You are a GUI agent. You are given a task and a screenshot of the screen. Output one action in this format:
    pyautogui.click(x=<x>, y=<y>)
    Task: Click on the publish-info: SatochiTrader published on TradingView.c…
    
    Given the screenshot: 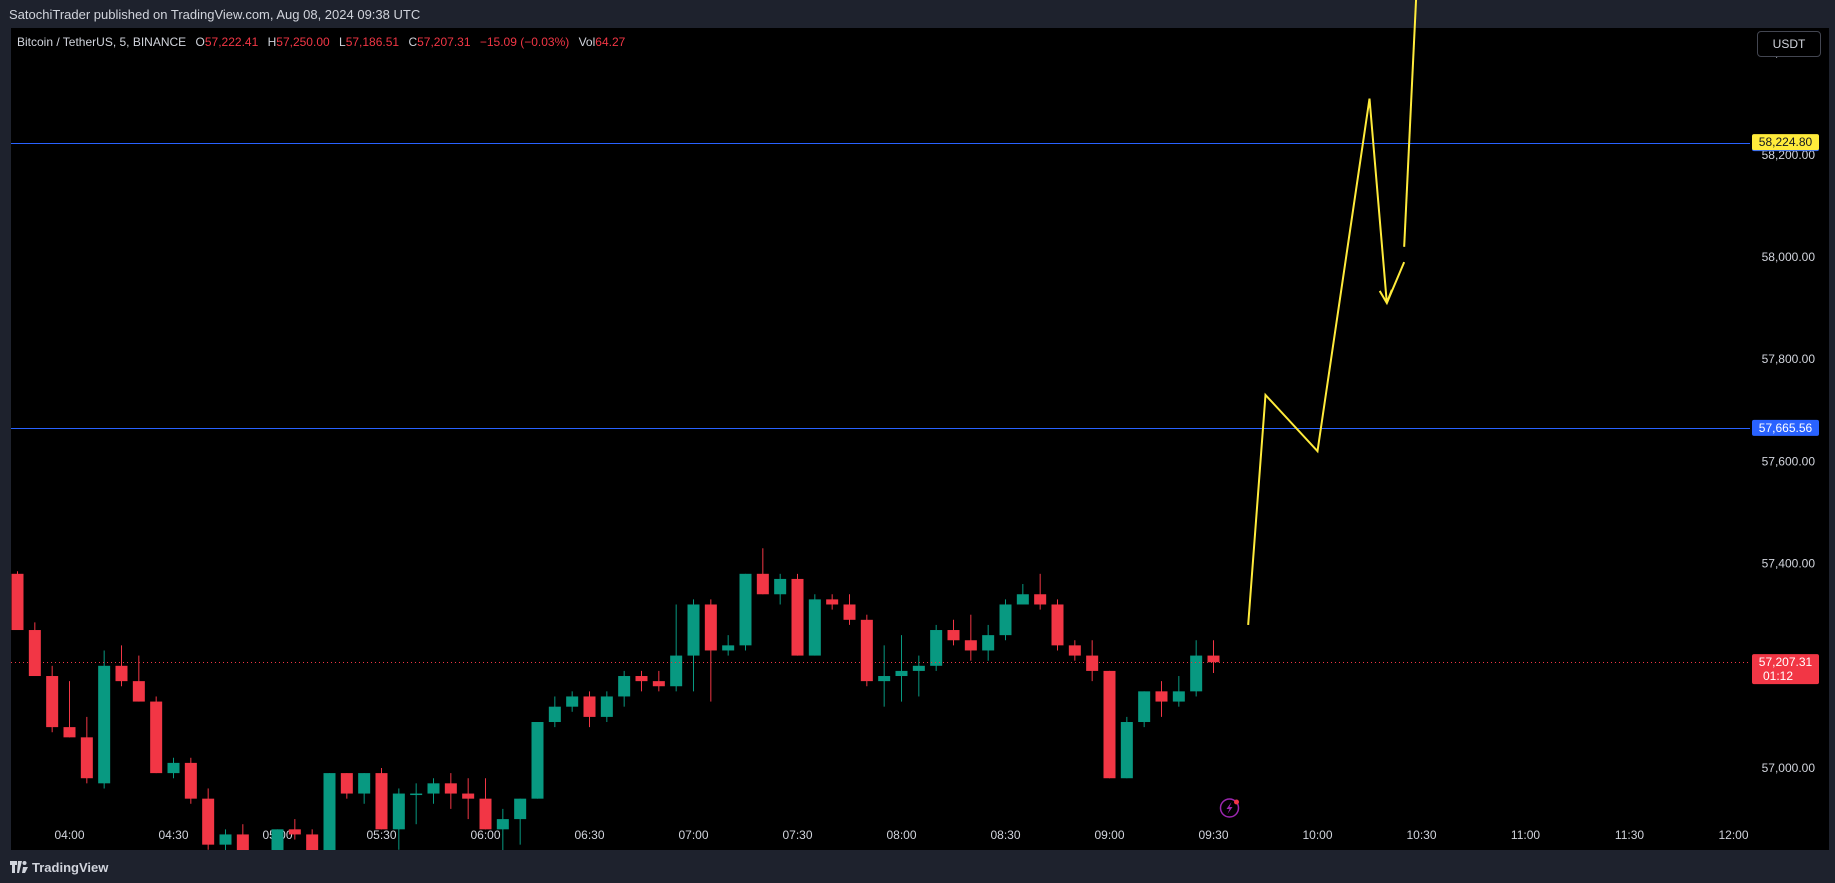 What is the action you would take?
    pyautogui.click(x=215, y=14)
    